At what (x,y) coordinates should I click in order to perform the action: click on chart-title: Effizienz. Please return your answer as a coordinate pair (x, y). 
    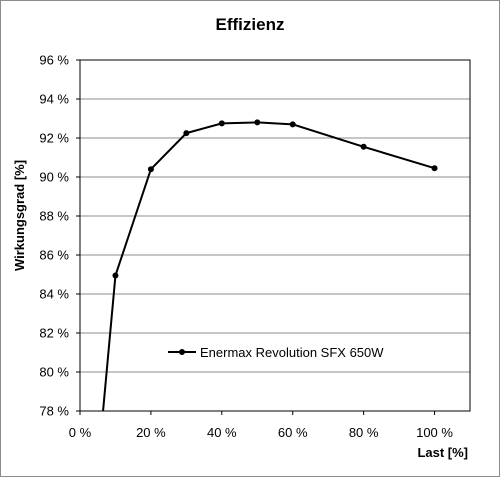
    Looking at the image, I should click on (250, 24).